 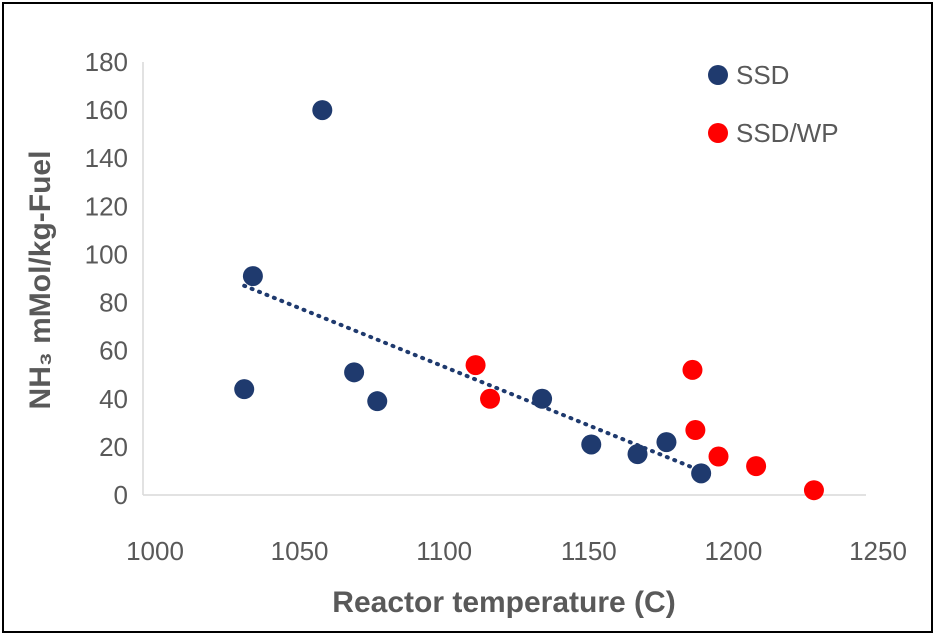 What do you see at coordinates (106, 62) in the screenshot?
I see `y-tick-label: 180` at bounding box center [106, 62].